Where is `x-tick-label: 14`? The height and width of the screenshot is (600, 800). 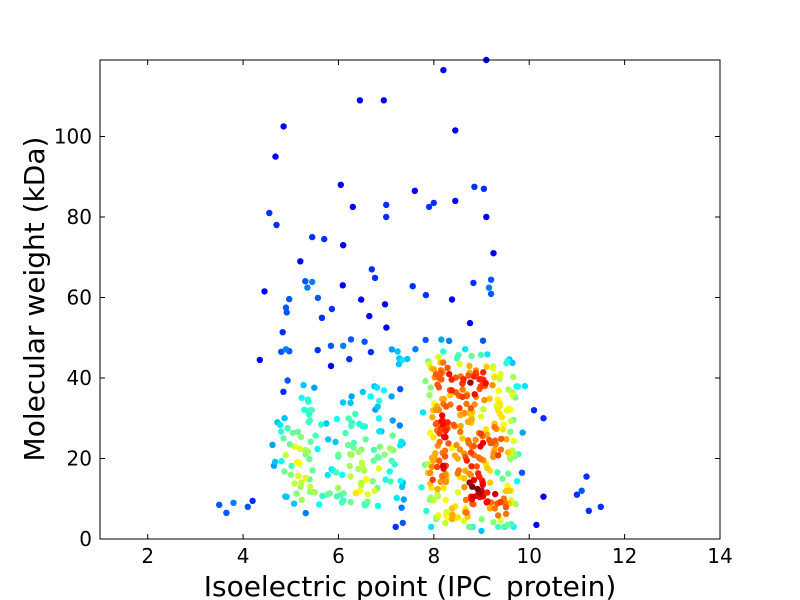 x-tick-label: 14 is located at coordinates (719, 556).